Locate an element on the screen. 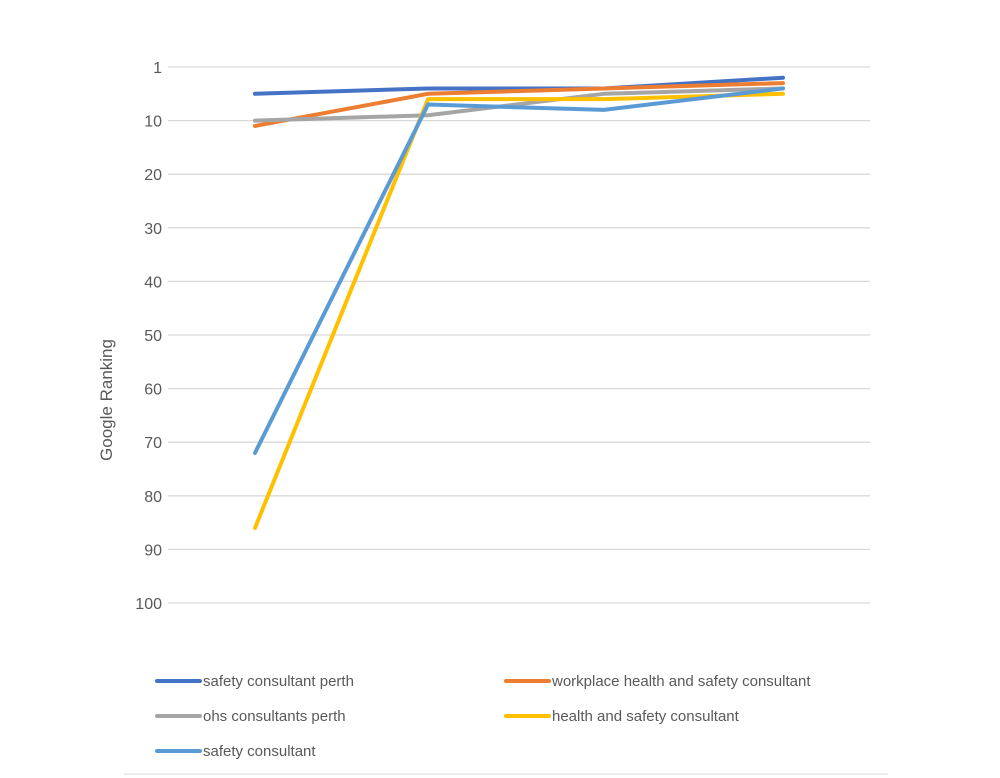  y-tick-label: 40 is located at coordinates (153, 282).